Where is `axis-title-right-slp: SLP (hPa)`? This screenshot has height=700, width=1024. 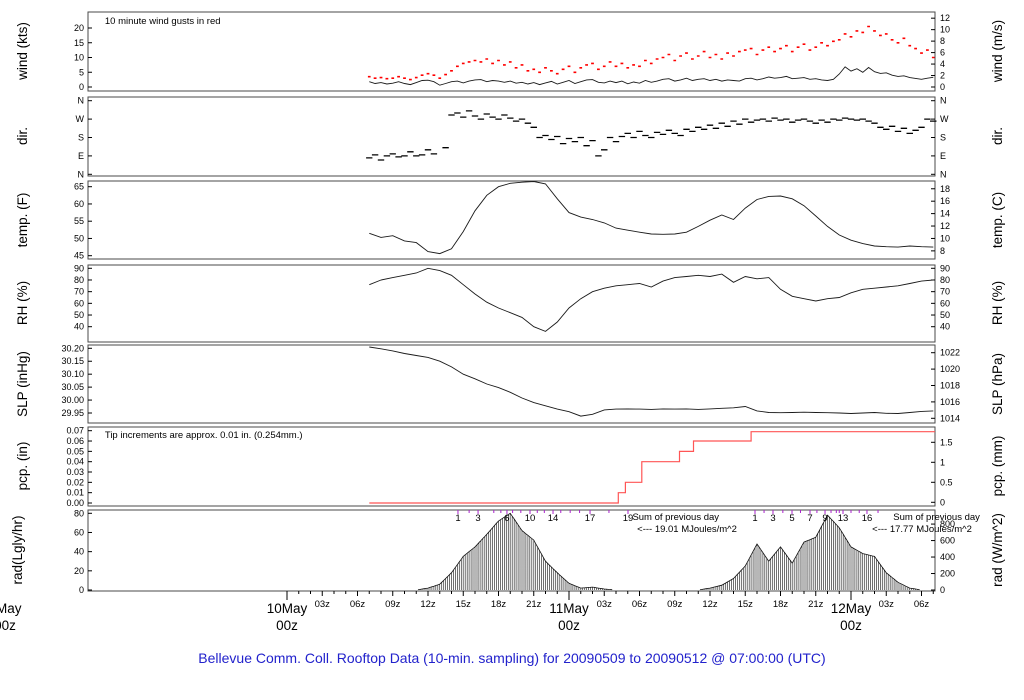
axis-title-right-slp: SLP (hPa) is located at coordinates (997, 384).